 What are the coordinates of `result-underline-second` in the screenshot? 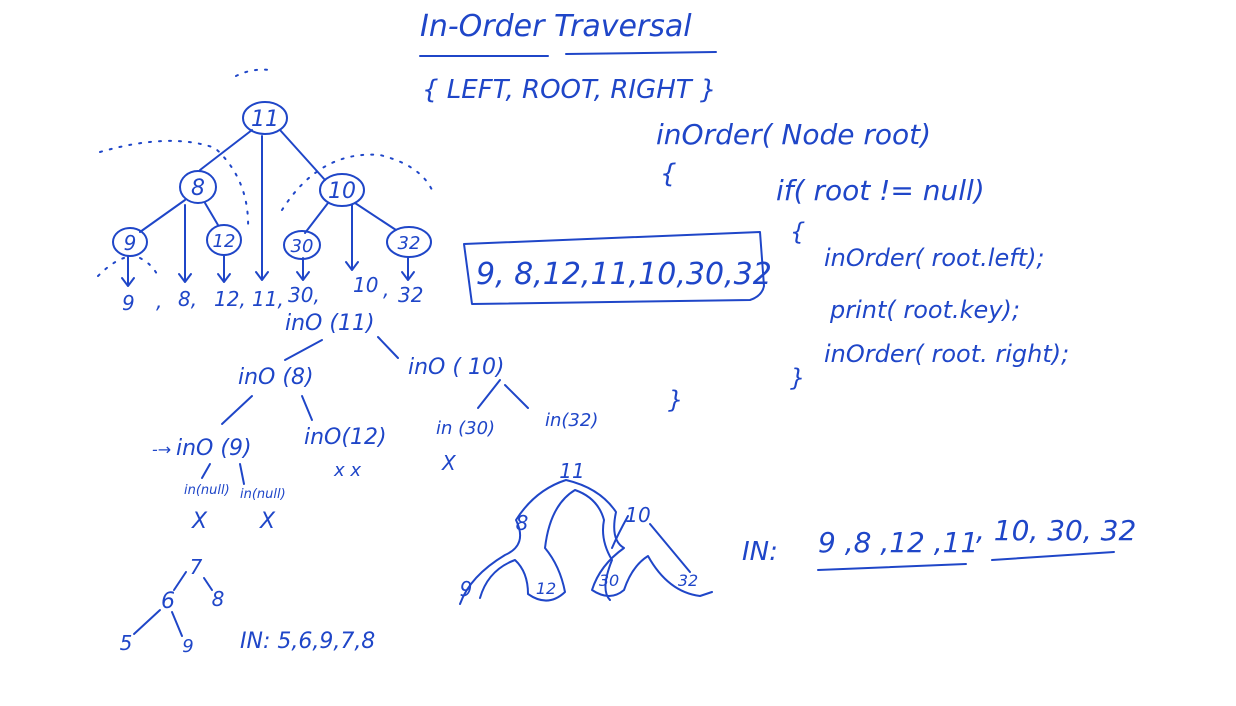 It's located at (1053, 556).